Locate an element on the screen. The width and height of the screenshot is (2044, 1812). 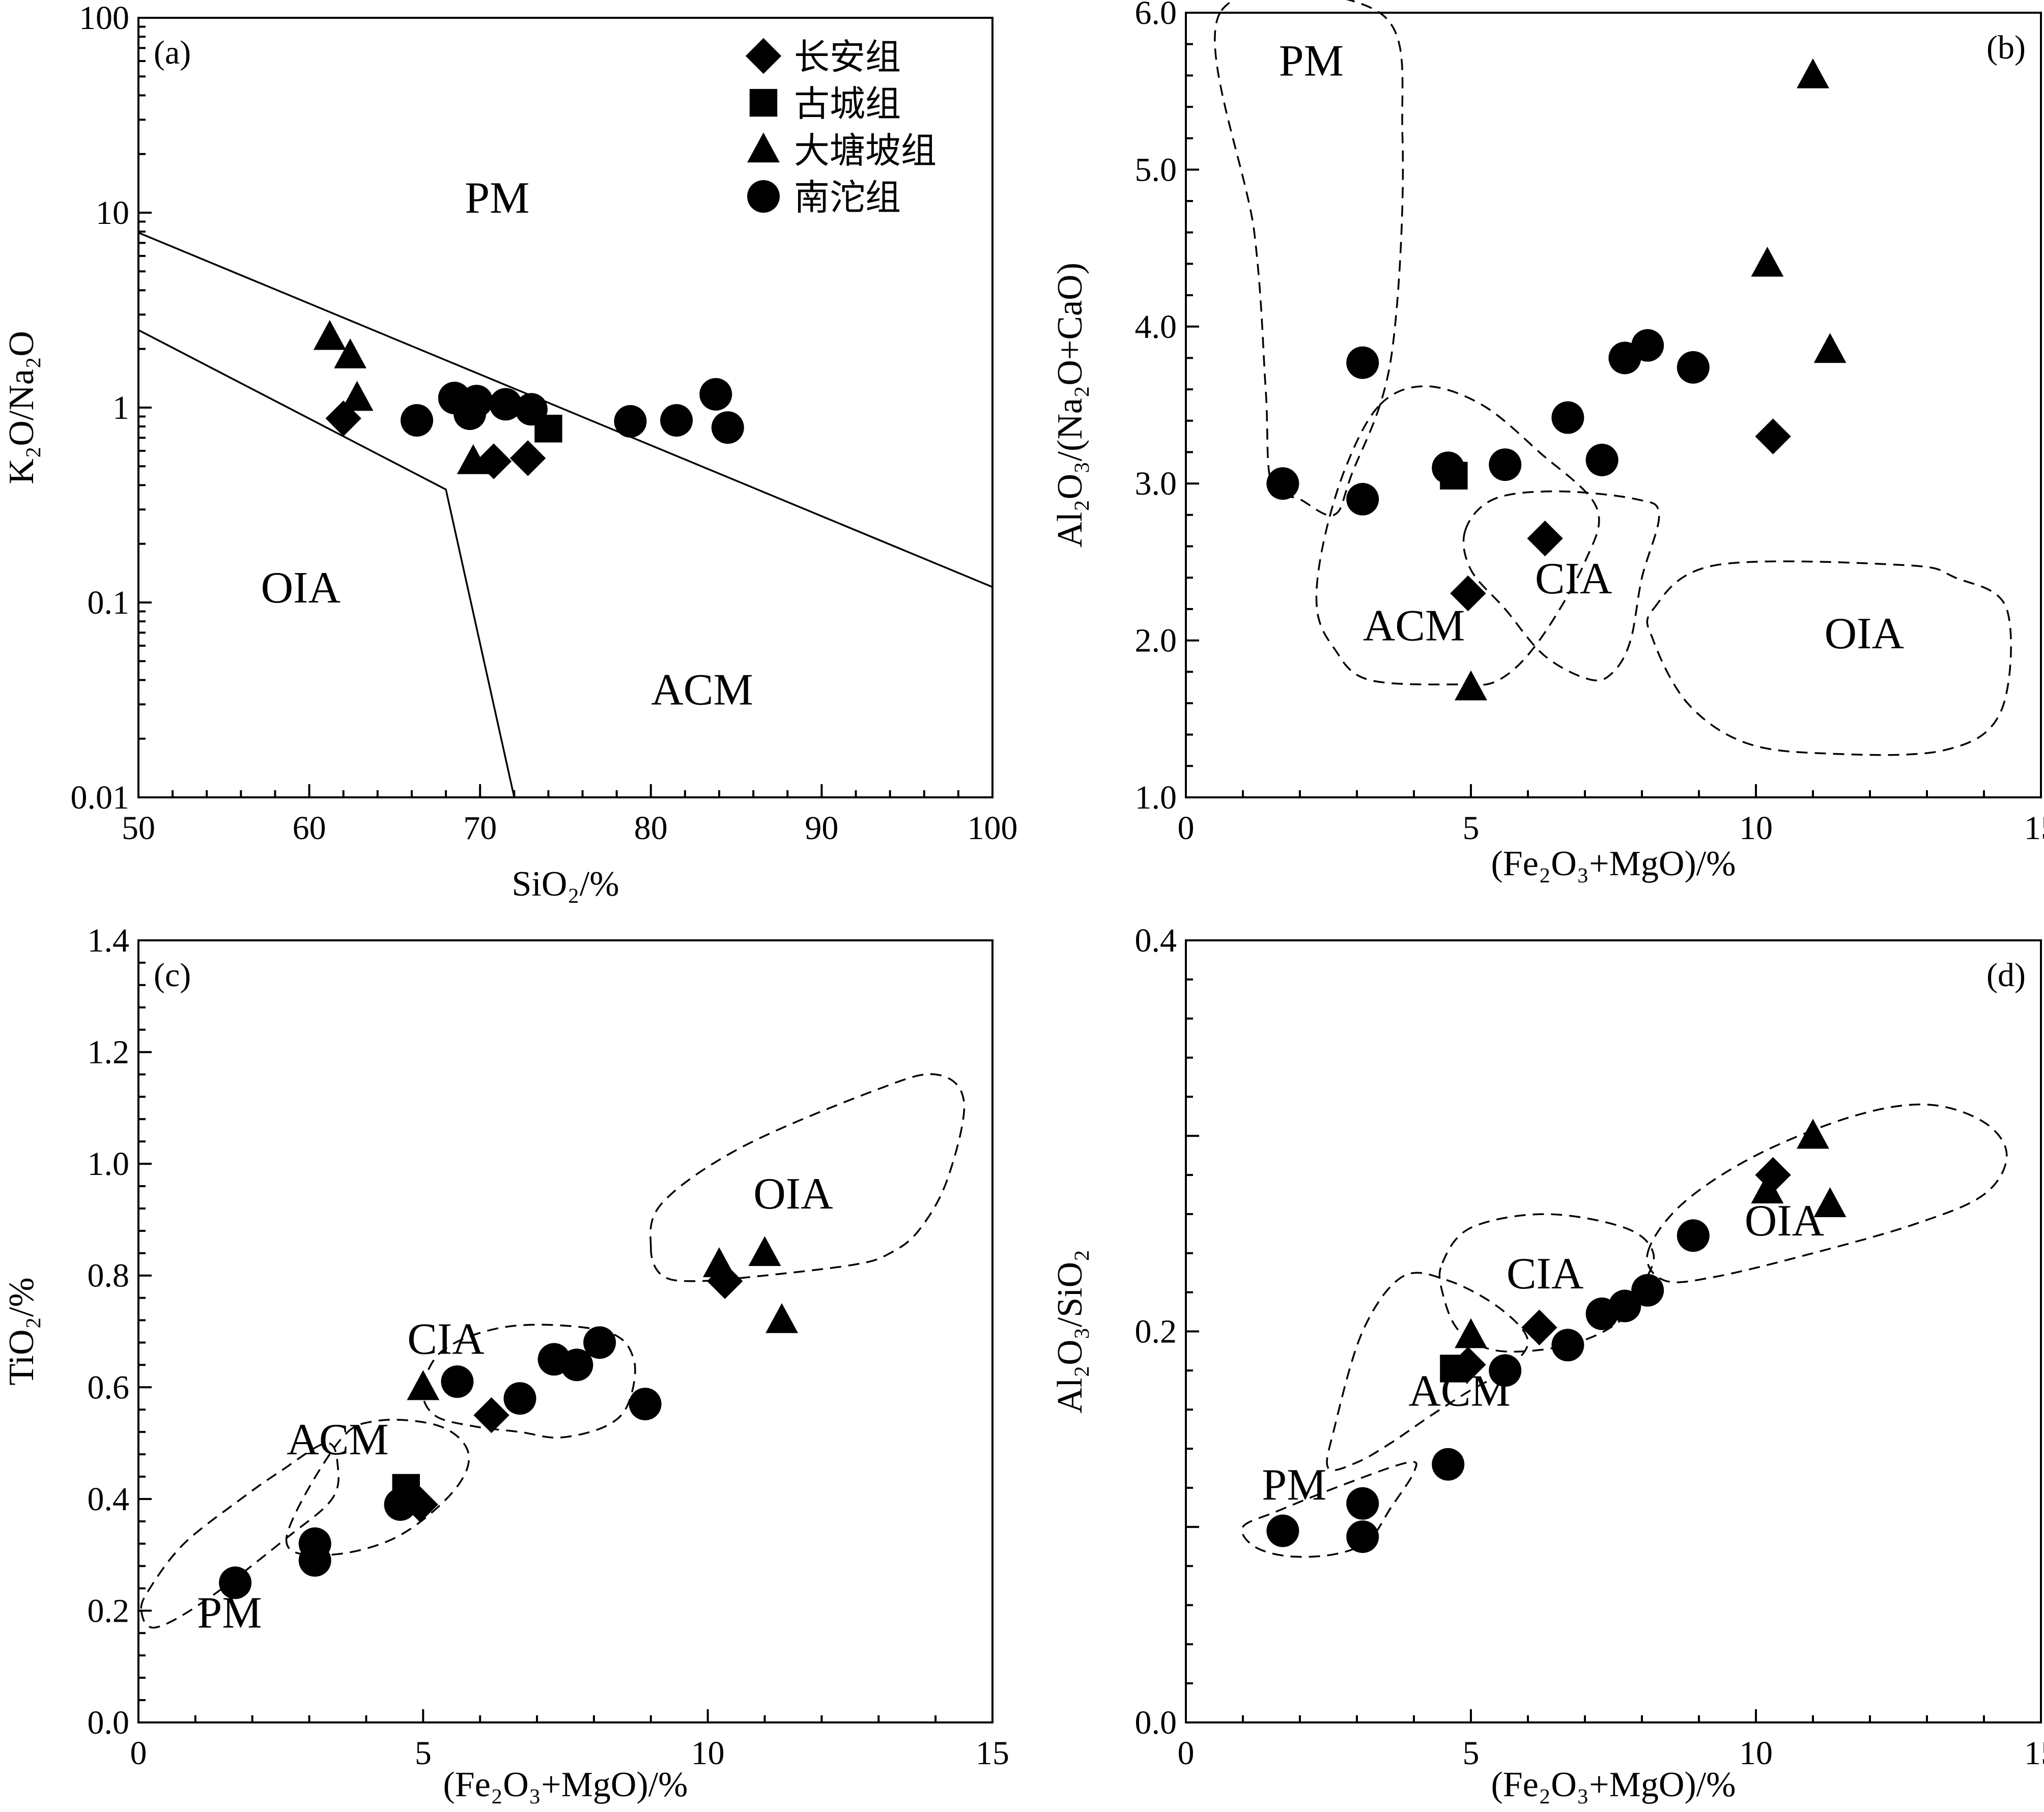
y-tick-label: 0.4 is located at coordinates (1156, 940).